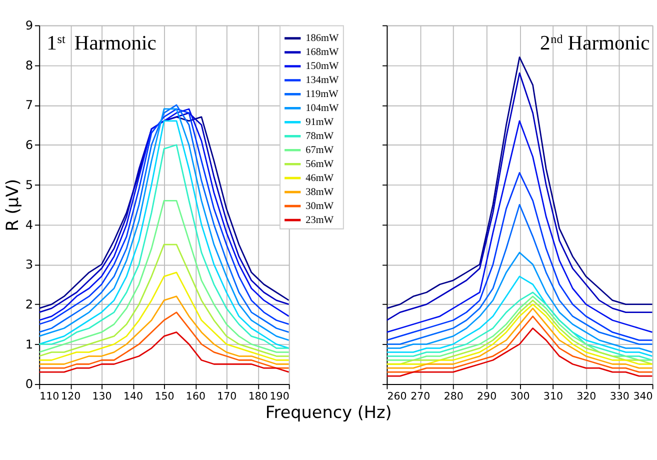 This screenshot has height=460, width=657. I want to click on legend-label: 67mW, so click(320, 150).